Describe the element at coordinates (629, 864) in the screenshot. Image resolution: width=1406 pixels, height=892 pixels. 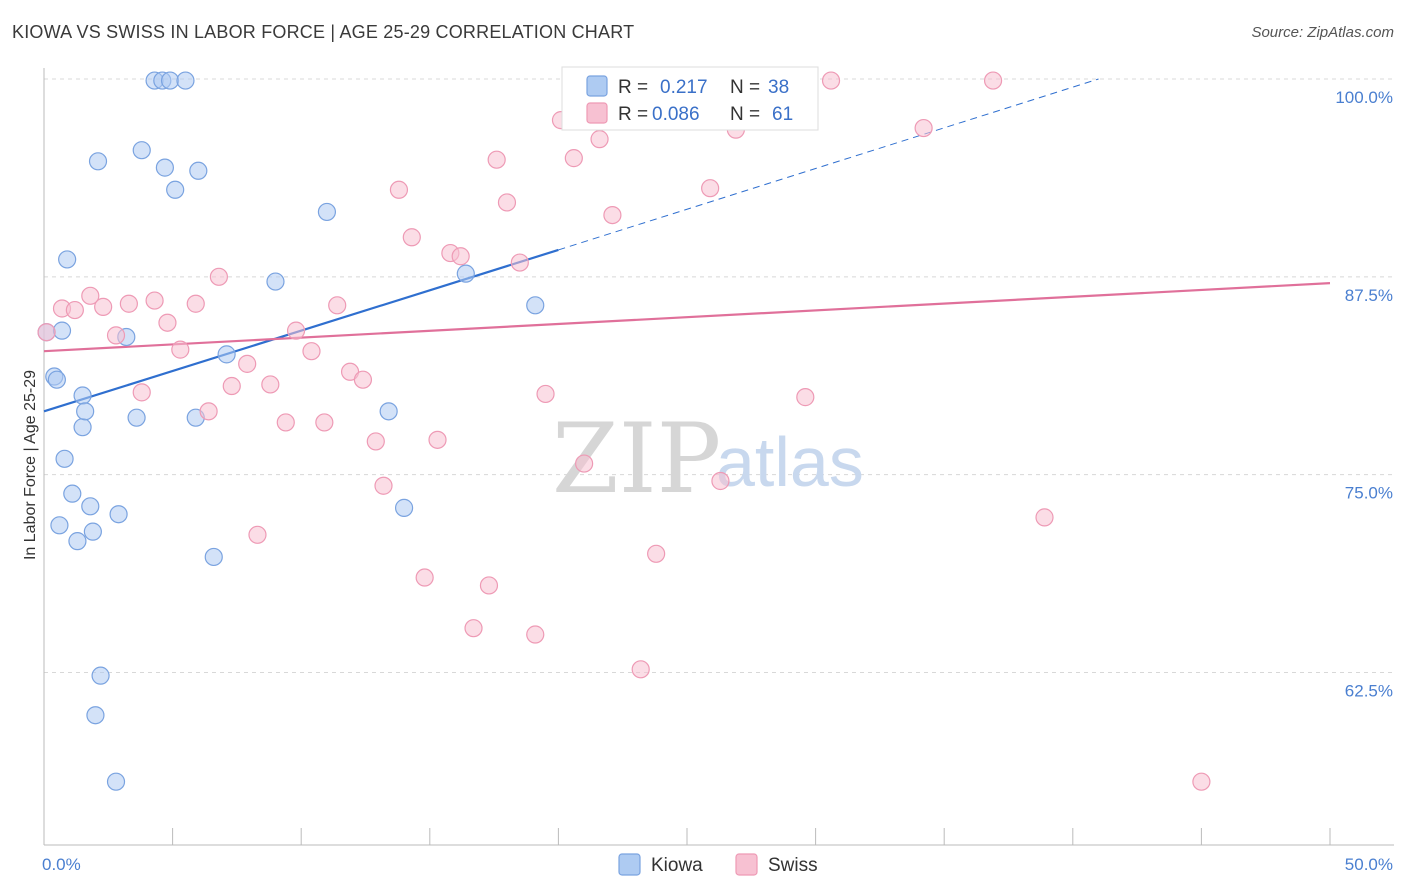
I see `bottom-legend-swatch-kiowa` at that location.